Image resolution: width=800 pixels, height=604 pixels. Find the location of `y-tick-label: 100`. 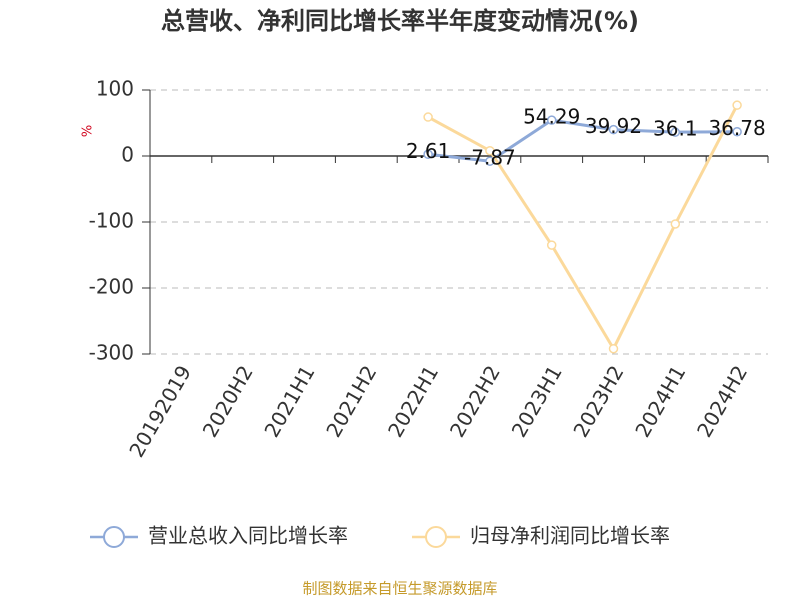

y-tick-label: 100 is located at coordinates (115, 89).